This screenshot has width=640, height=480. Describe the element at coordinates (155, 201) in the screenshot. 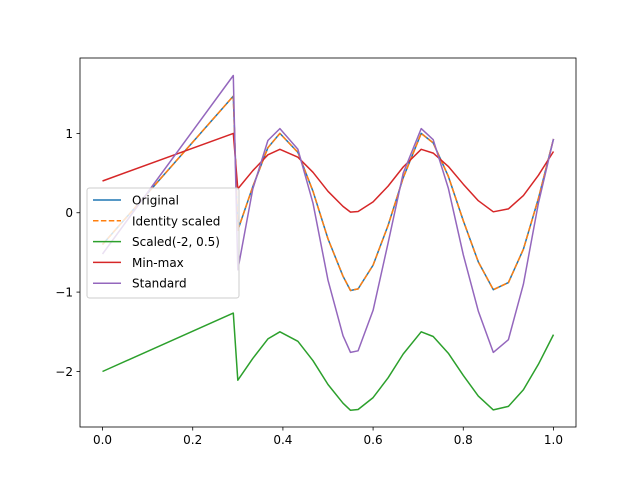

I see `legend-label: Original` at that location.